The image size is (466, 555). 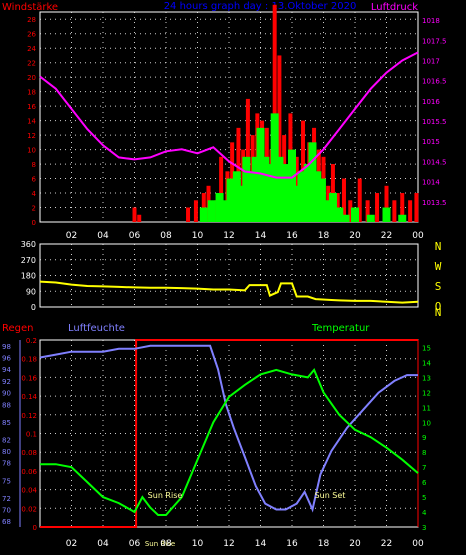 What do you see at coordinates (292, 236) in the screenshot?
I see `wind-panel-x-tick: 16` at bounding box center [292, 236].